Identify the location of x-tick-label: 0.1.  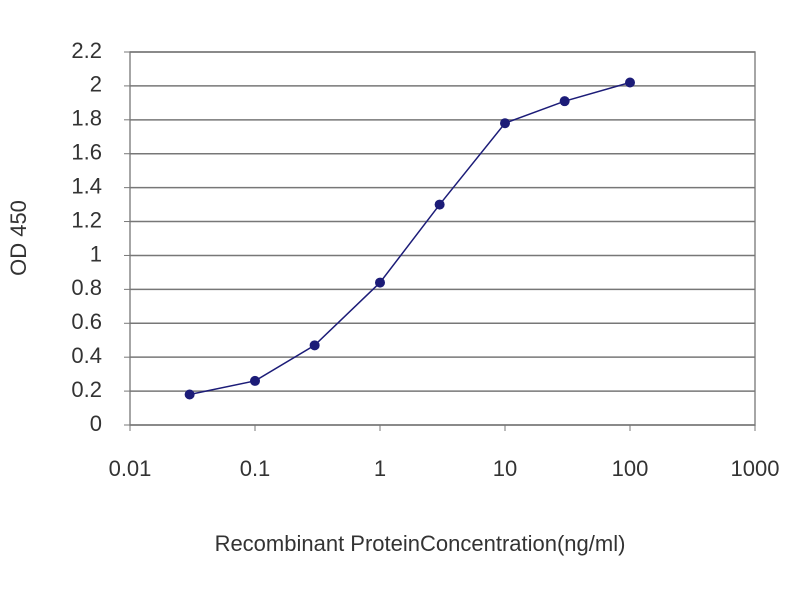
(255, 468).